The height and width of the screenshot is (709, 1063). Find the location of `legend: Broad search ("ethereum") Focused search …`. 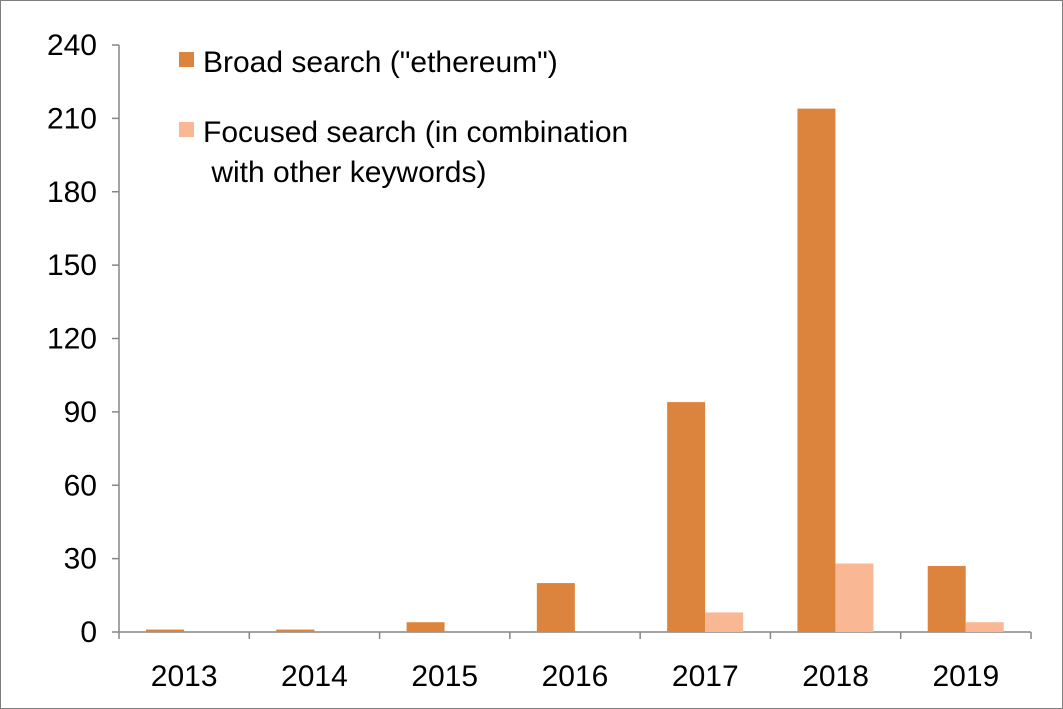

legend: Broad search ("ethereum") Focused search … is located at coordinates (403, 117).